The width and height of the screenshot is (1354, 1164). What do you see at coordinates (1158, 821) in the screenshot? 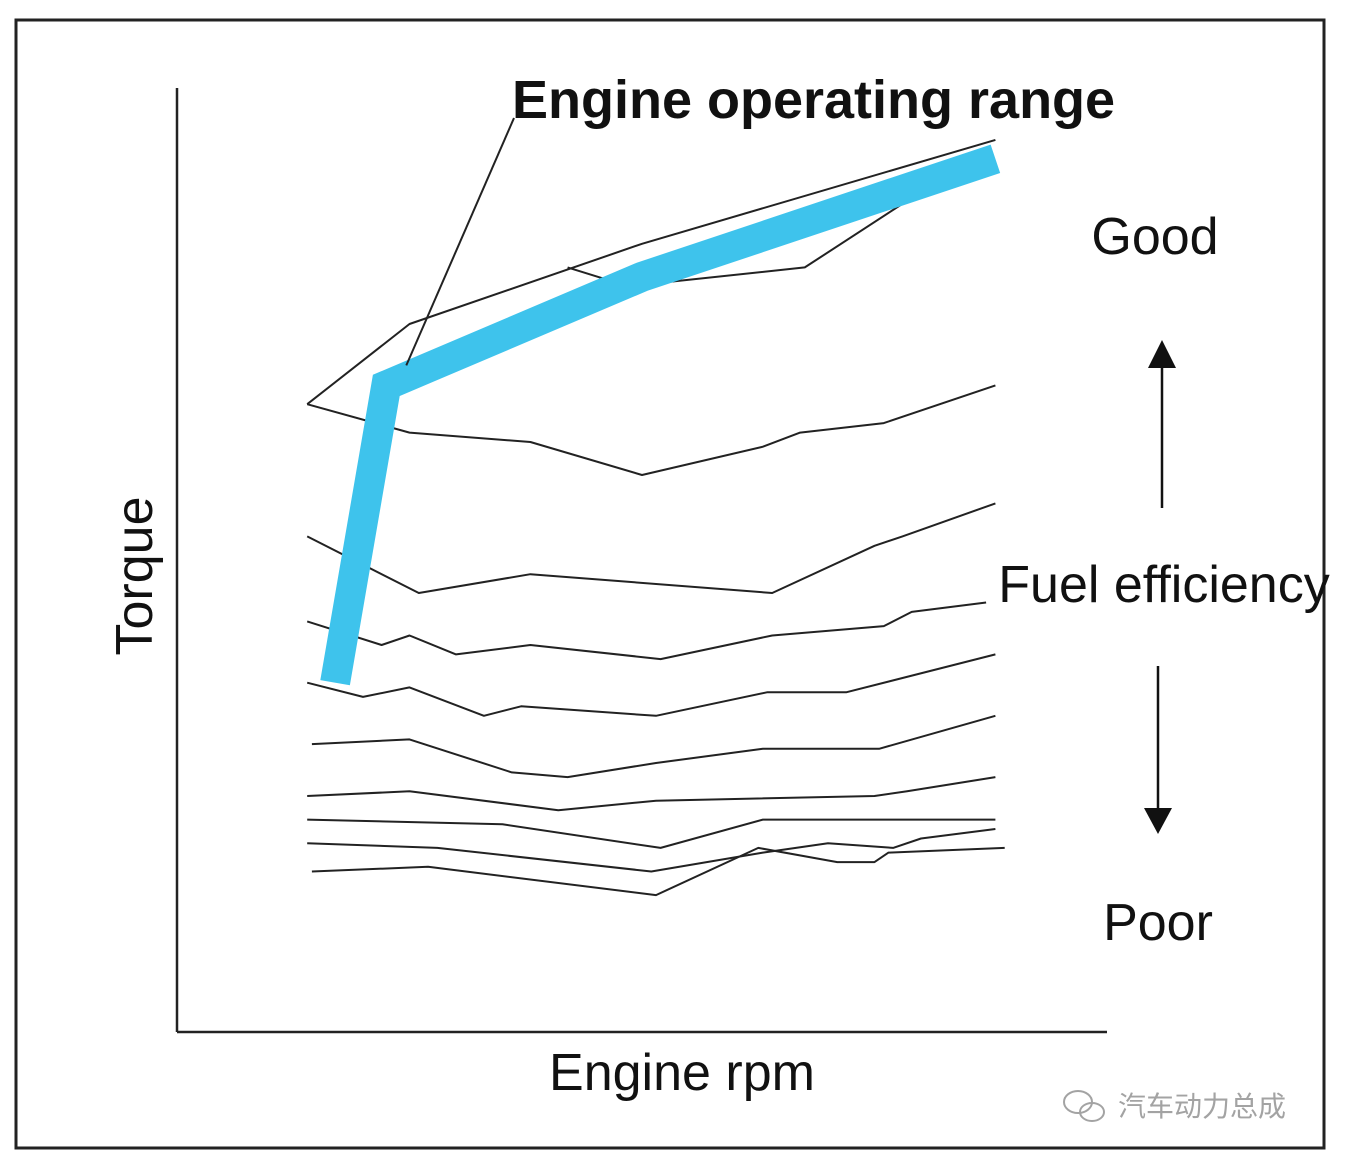
I see `legend-down-arrow-head` at bounding box center [1158, 821].